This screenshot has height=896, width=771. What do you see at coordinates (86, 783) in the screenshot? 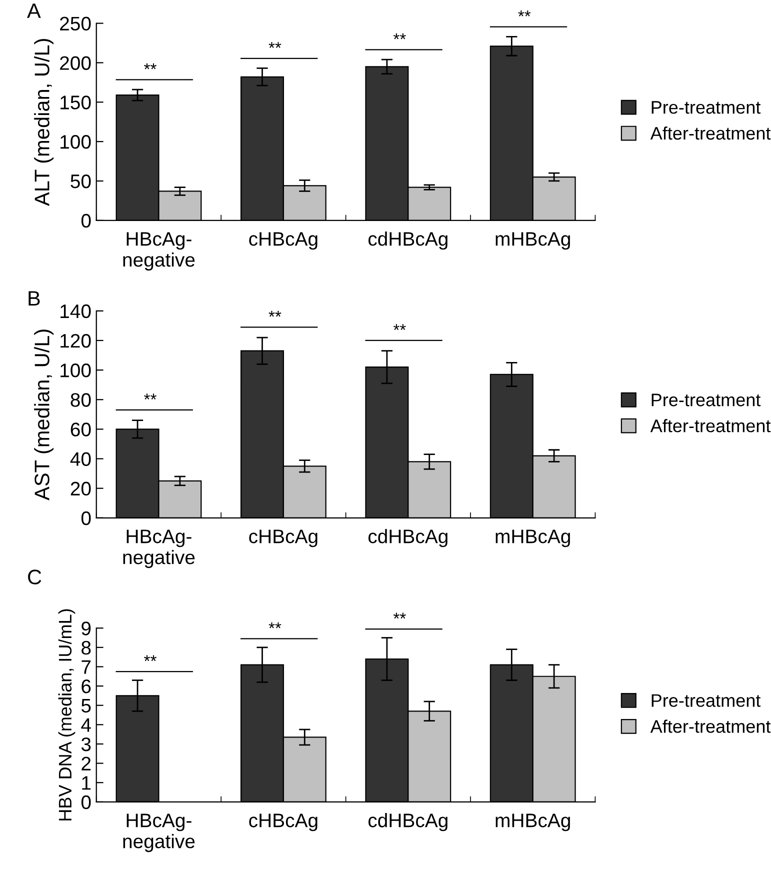
I see `y-tick-label: 1` at bounding box center [86, 783].